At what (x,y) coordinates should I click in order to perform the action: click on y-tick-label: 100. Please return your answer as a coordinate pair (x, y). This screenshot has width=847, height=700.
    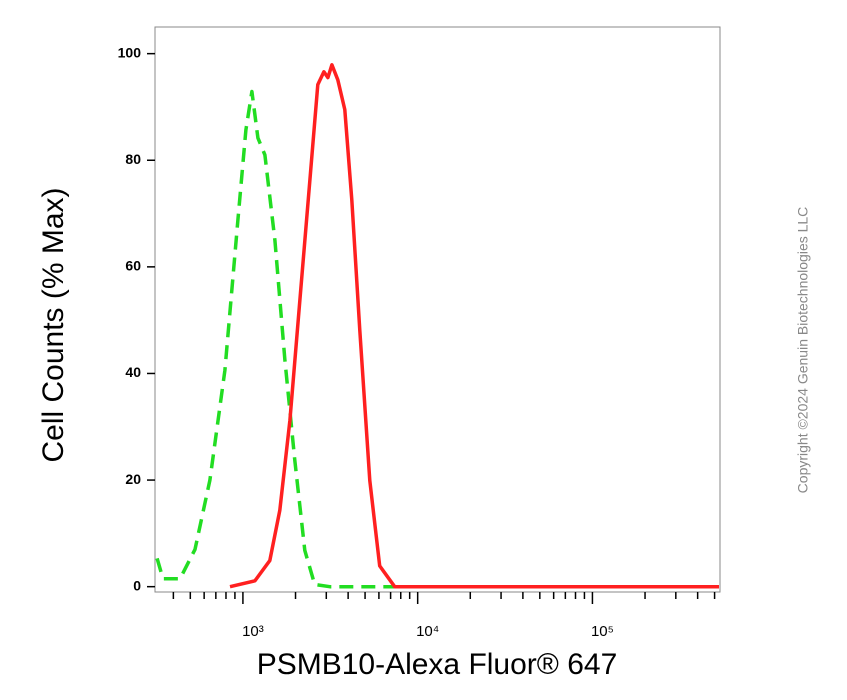
    Looking at the image, I should click on (130, 52).